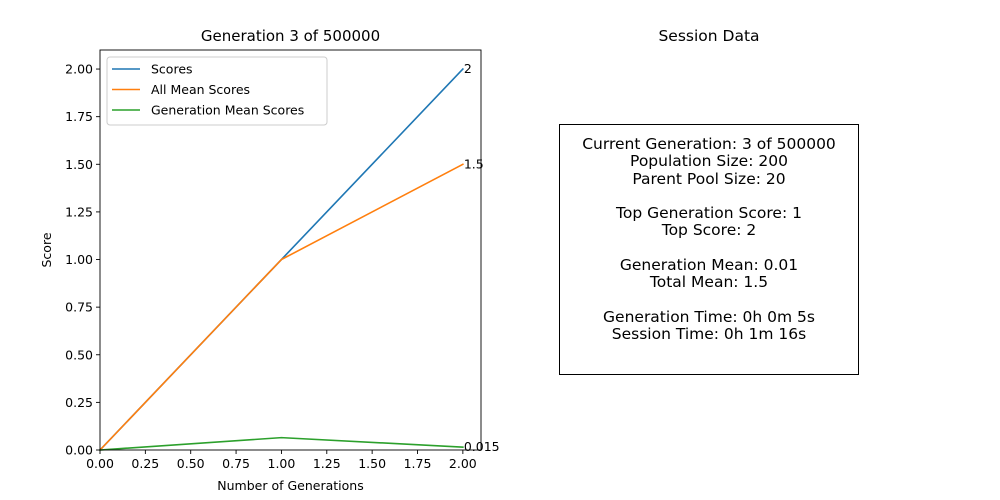 This screenshot has width=1000, height=500. Describe the element at coordinates (79, 259) in the screenshot. I see `y-tick-label: 1.00` at that location.